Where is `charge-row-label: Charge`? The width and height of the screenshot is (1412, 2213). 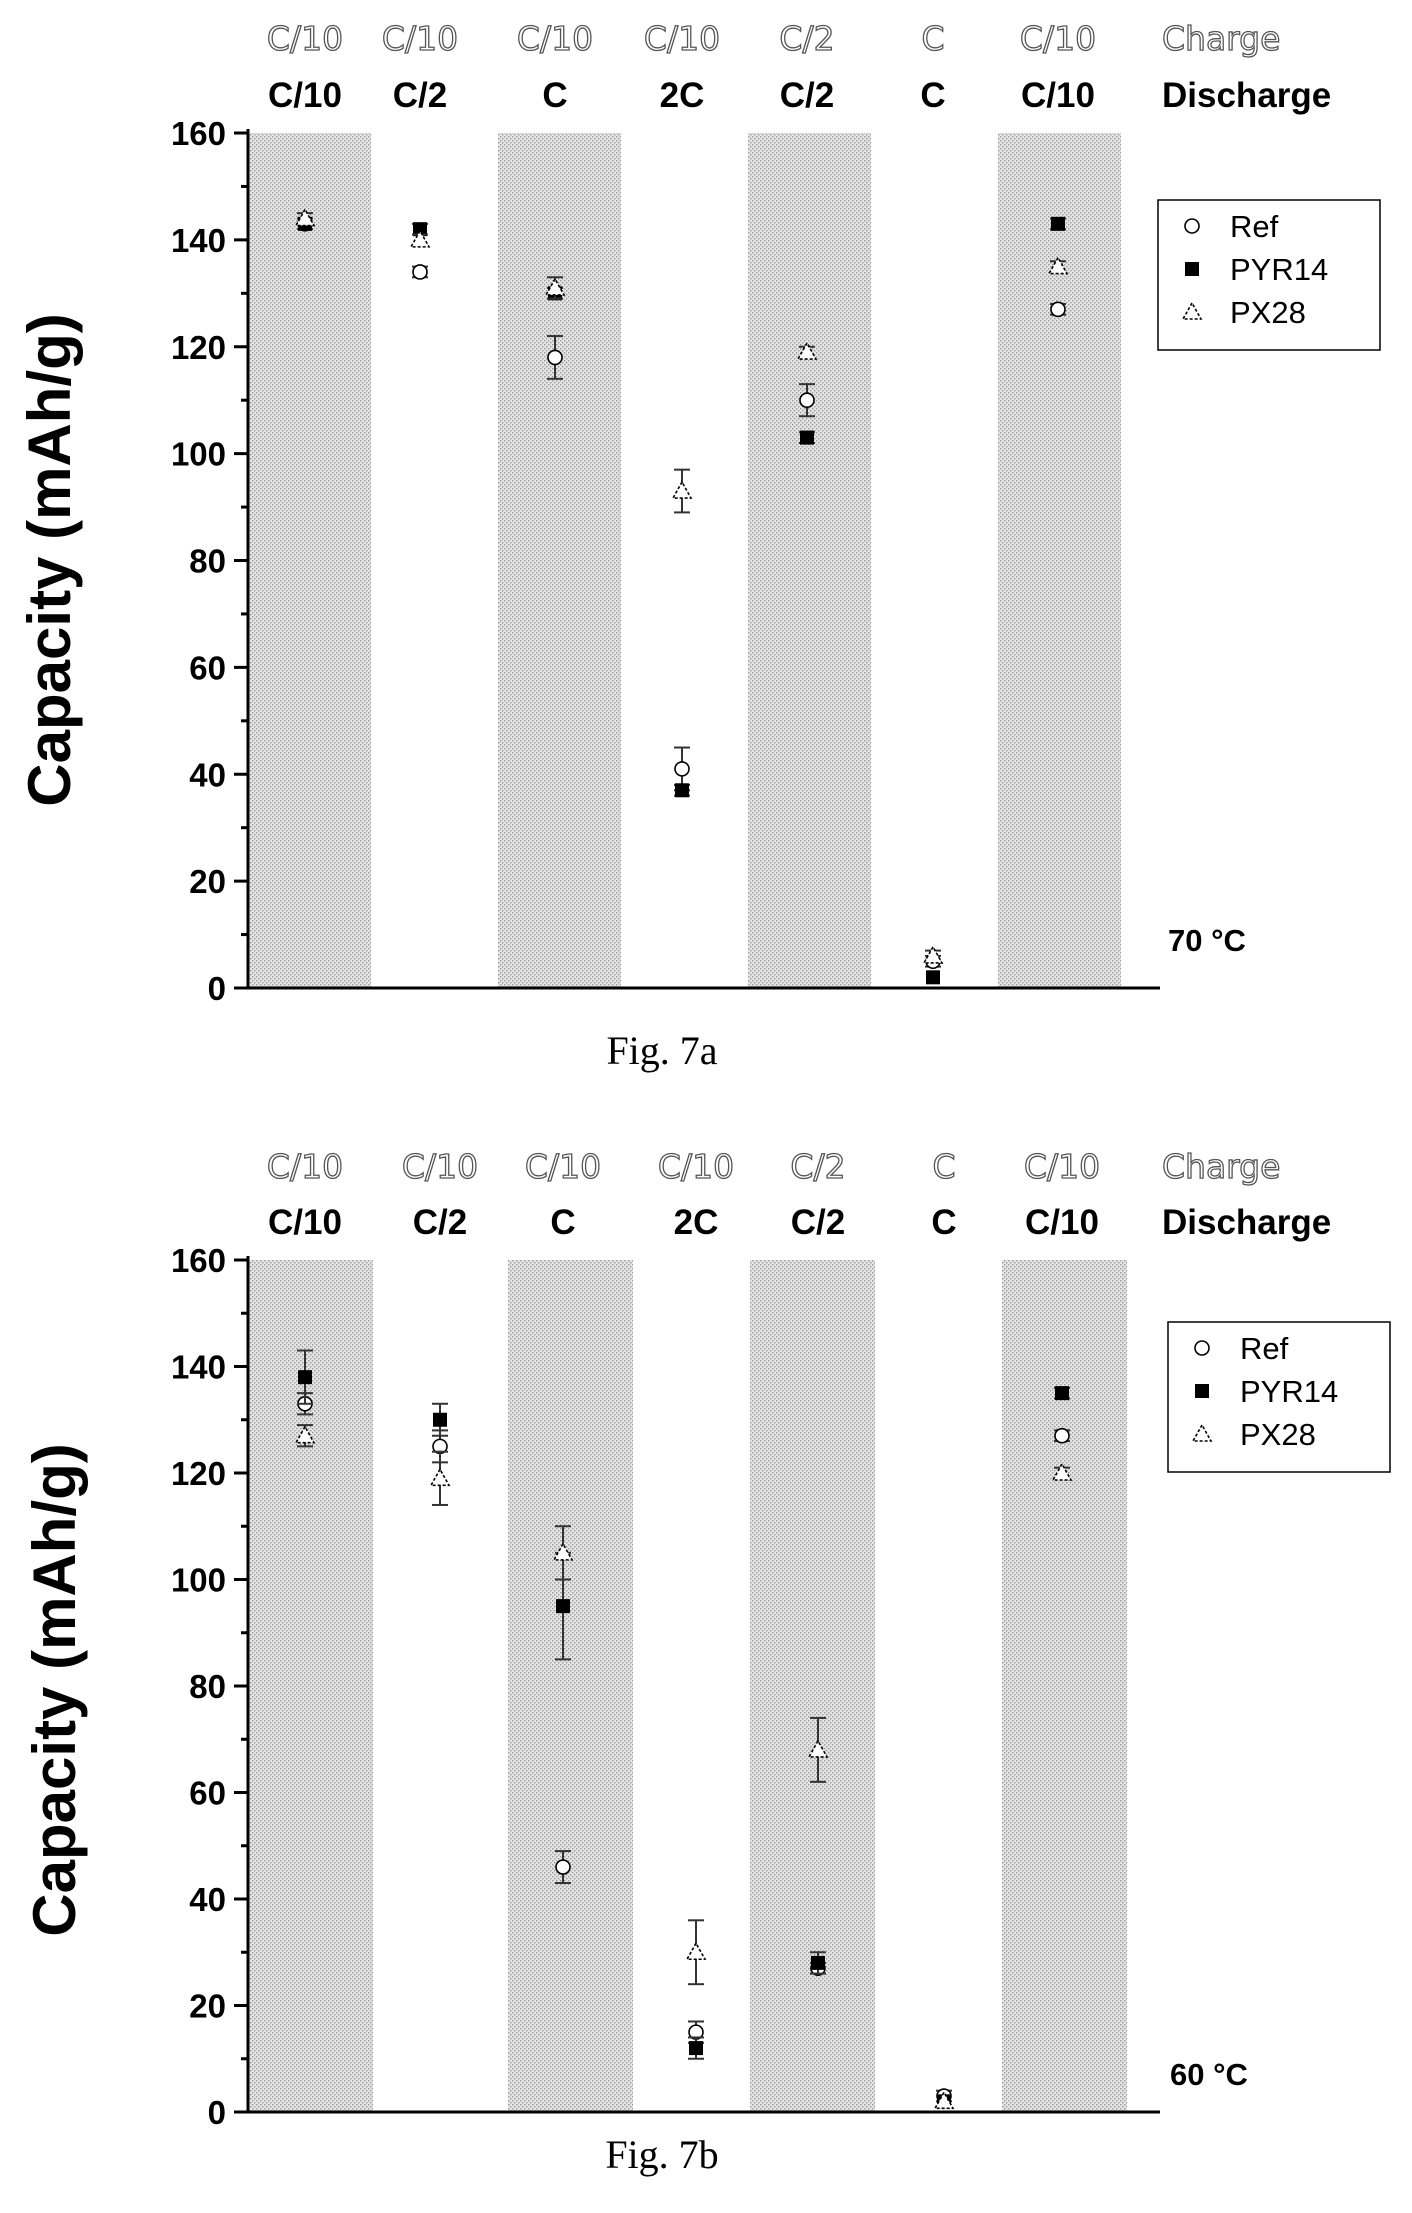 charge-row-label: Charge is located at coordinates (1221, 1166).